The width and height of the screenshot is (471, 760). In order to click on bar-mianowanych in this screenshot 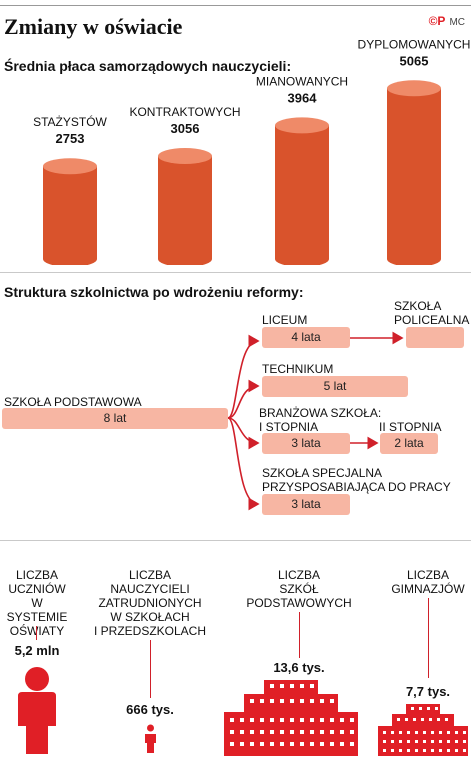, I will do `click(302, 191)`.